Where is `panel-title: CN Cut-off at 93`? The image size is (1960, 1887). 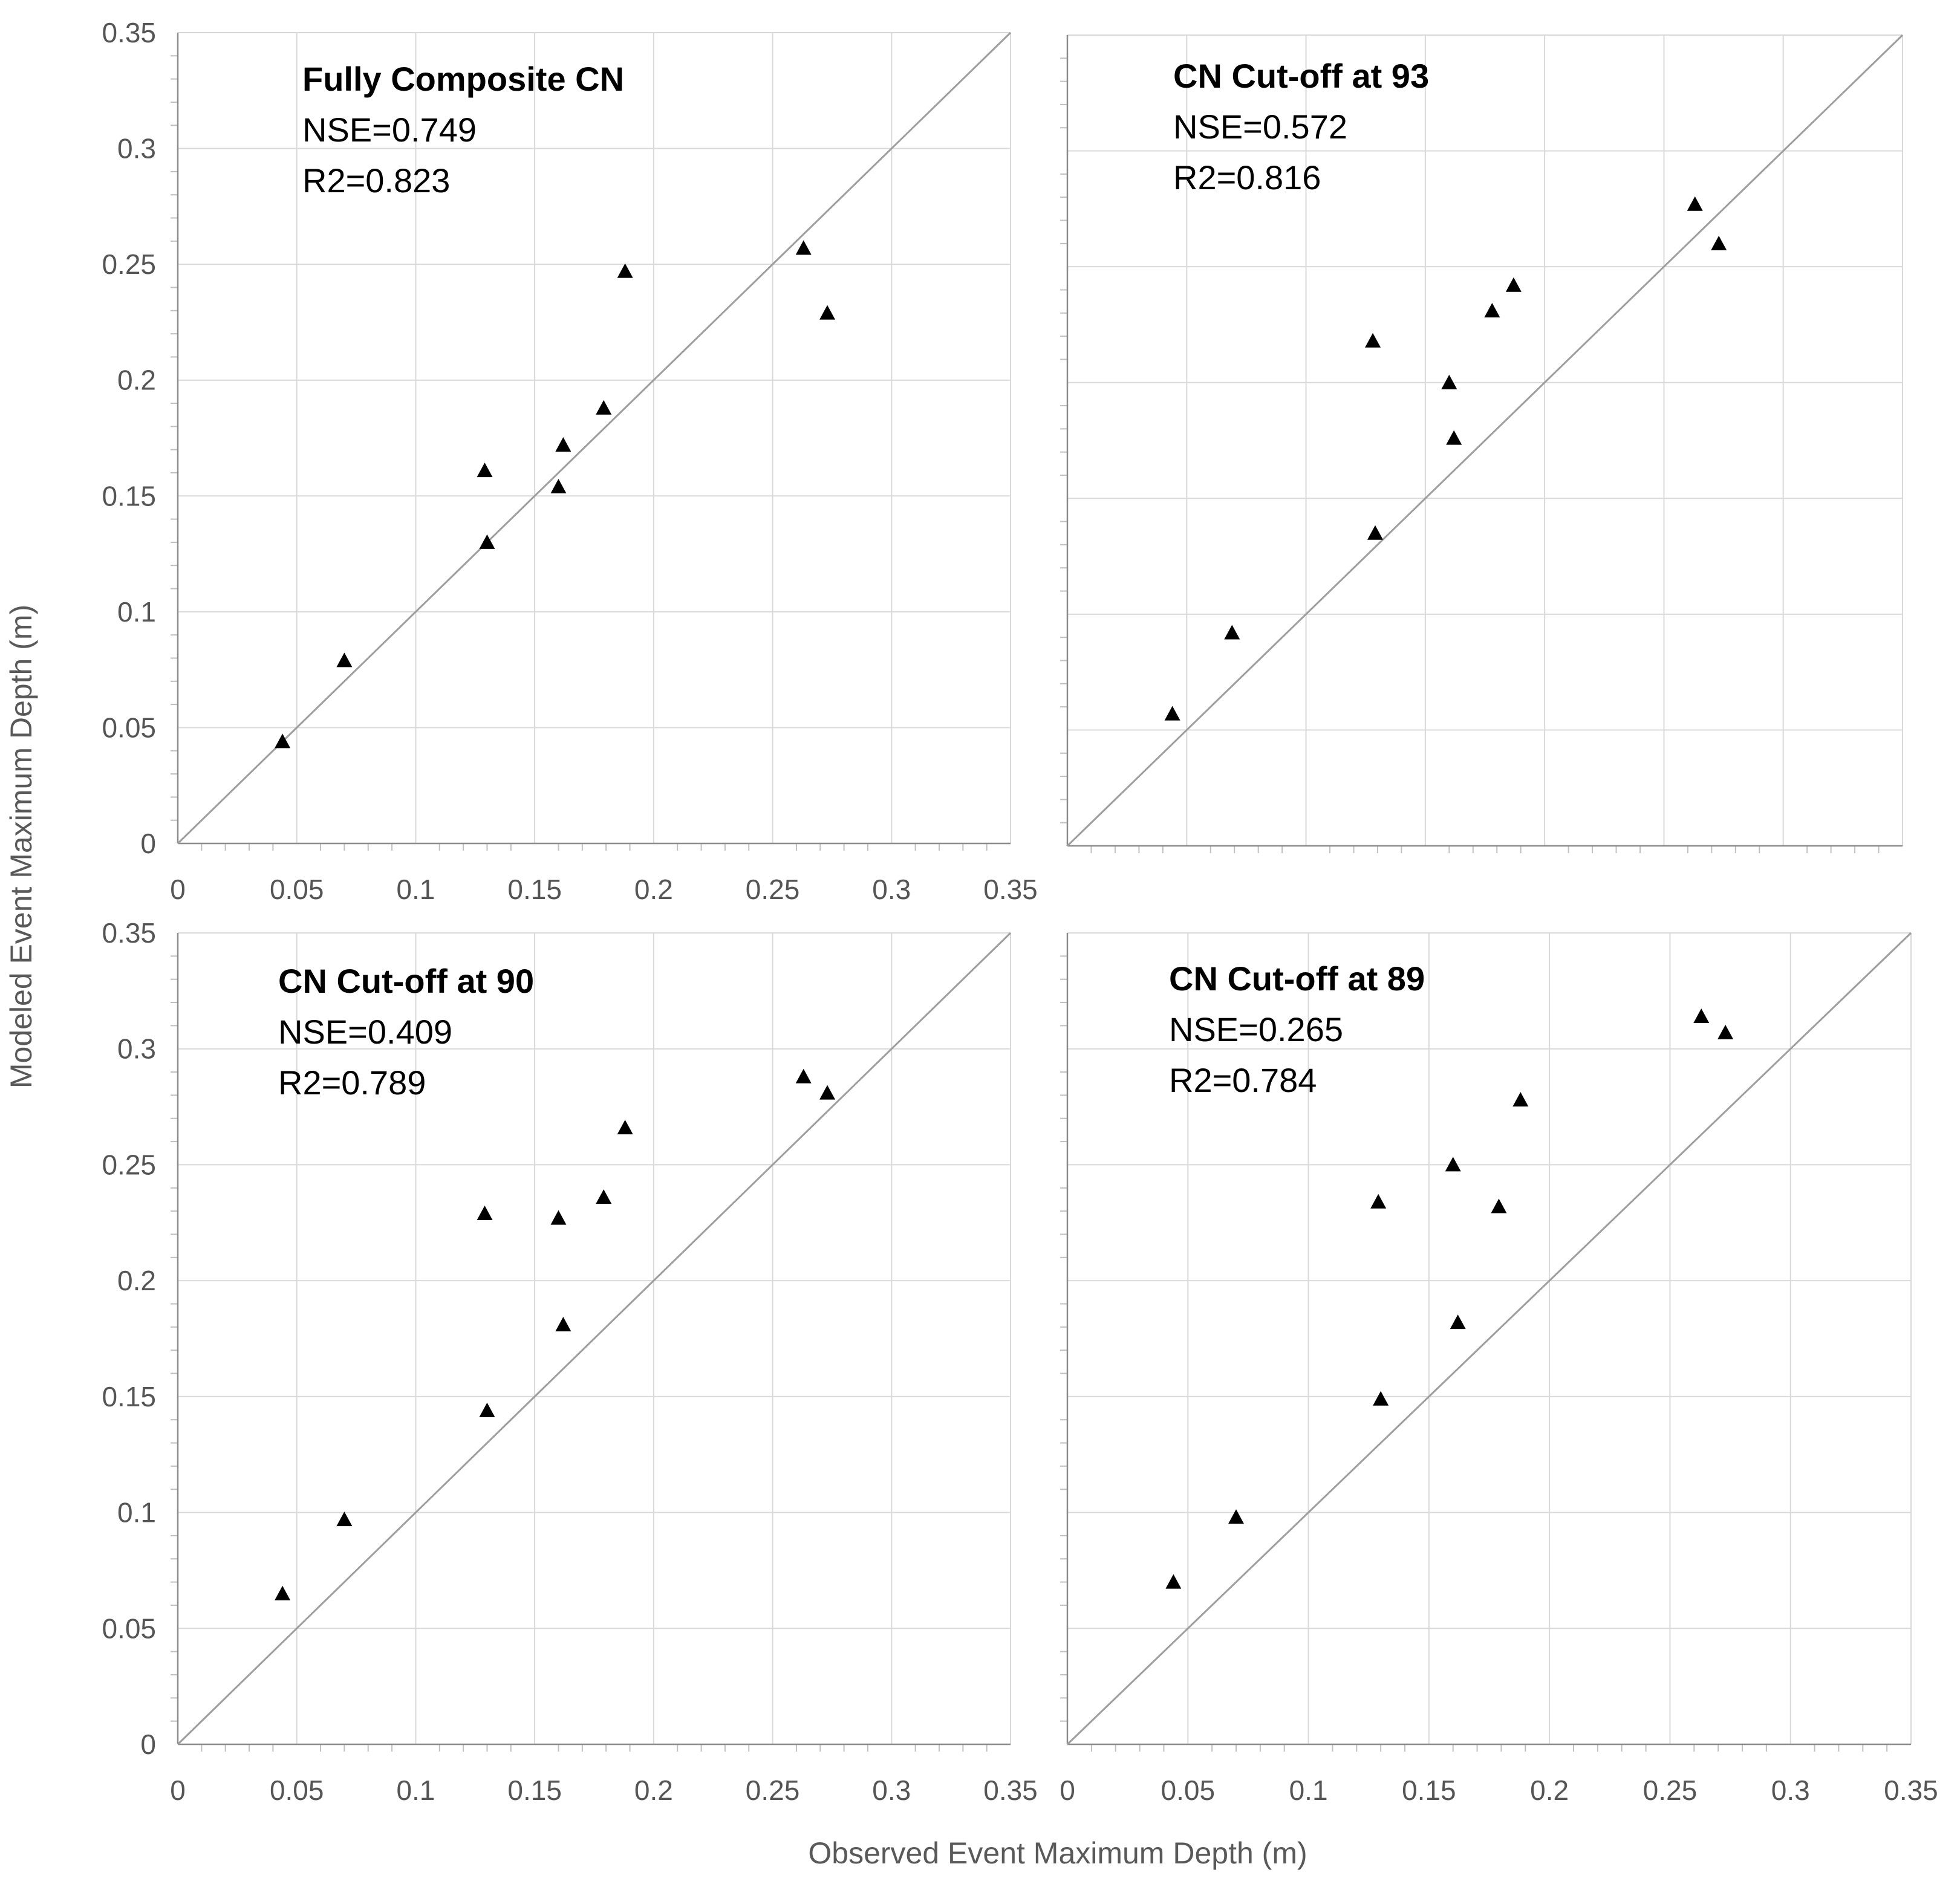 panel-title: CN Cut-off at 93 is located at coordinates (1301, 76).